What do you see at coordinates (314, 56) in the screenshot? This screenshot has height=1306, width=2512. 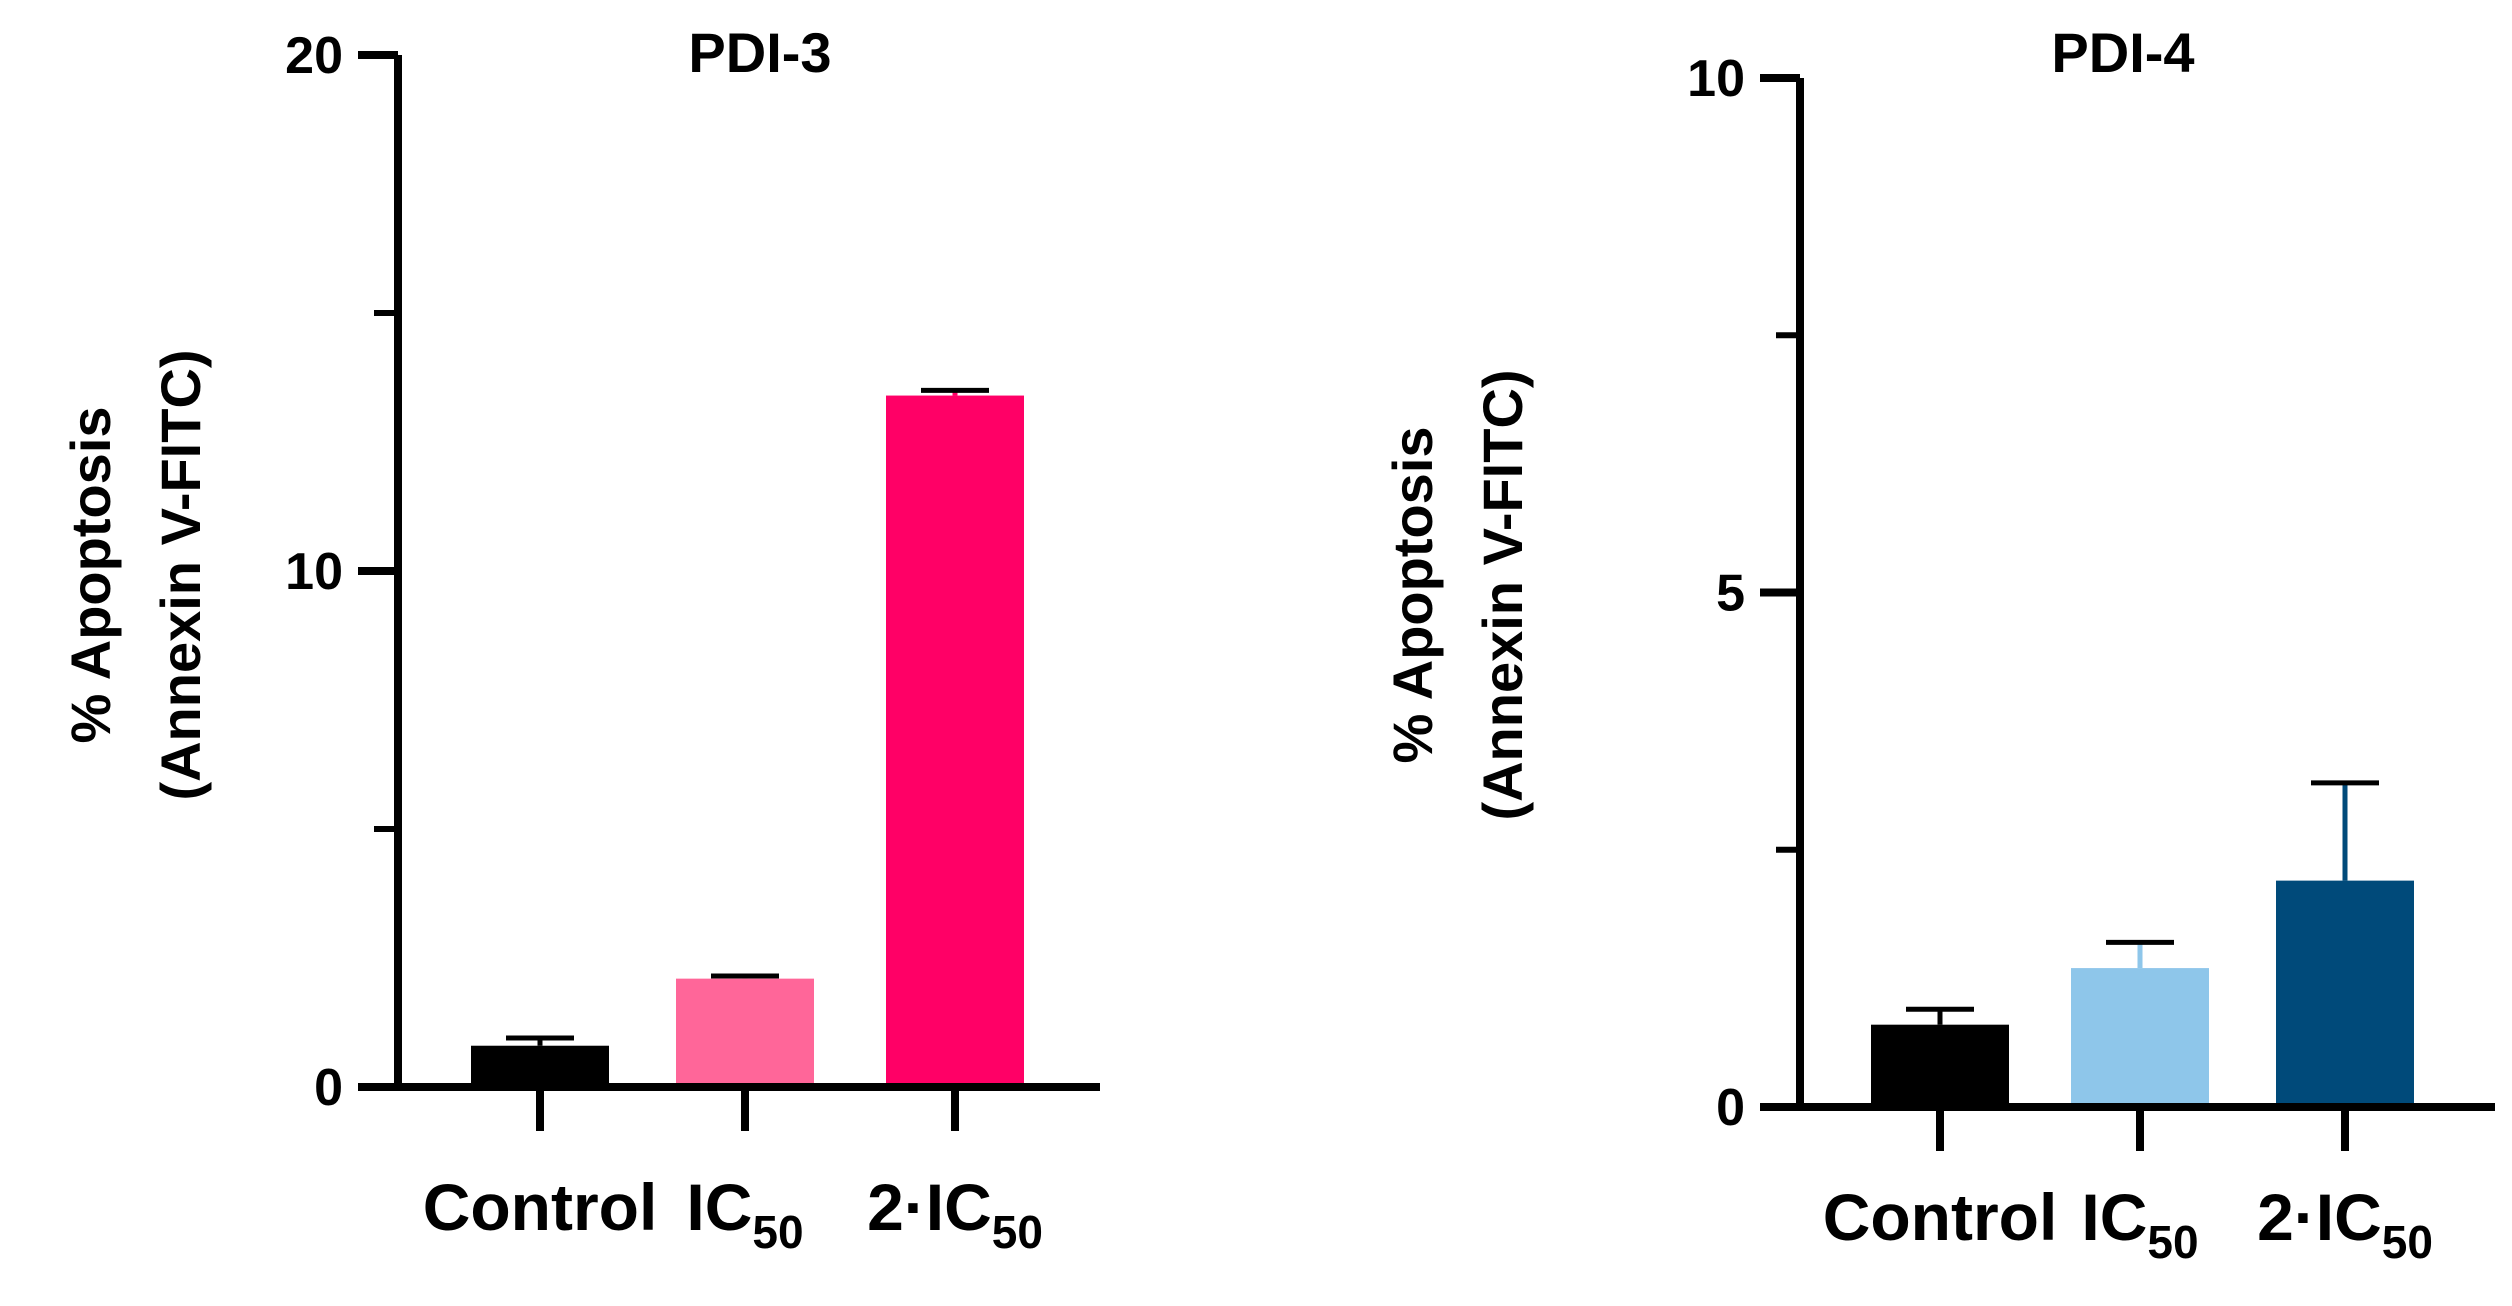 I see `y-tick-label: 20` at bounding box center [314, 56].